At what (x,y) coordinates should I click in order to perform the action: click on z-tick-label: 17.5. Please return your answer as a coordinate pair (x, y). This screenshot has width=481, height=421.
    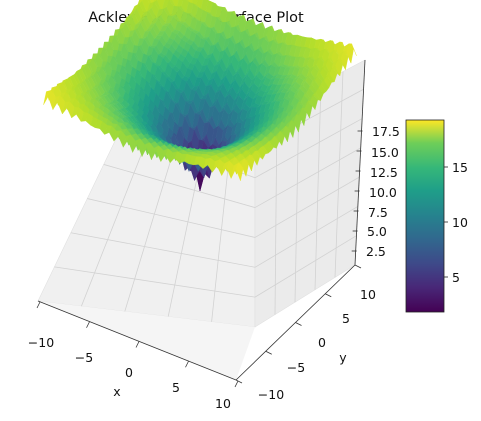
    Looking at the image, I should click on (386, 131).